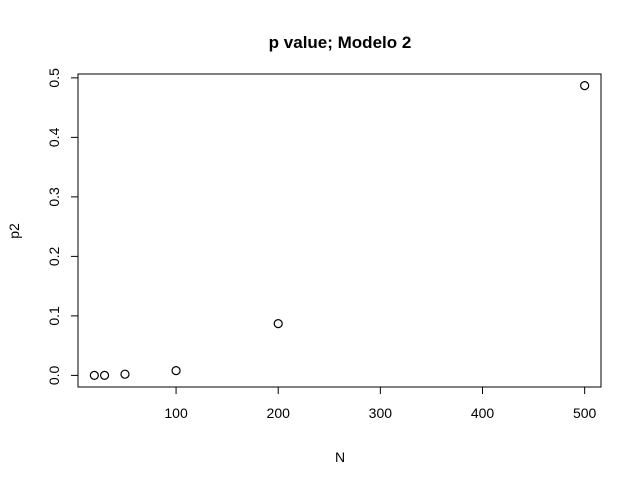 The height and width of the screenshot is (486, 641). I want to click on x-tick-label: 100, so click(176, 413).